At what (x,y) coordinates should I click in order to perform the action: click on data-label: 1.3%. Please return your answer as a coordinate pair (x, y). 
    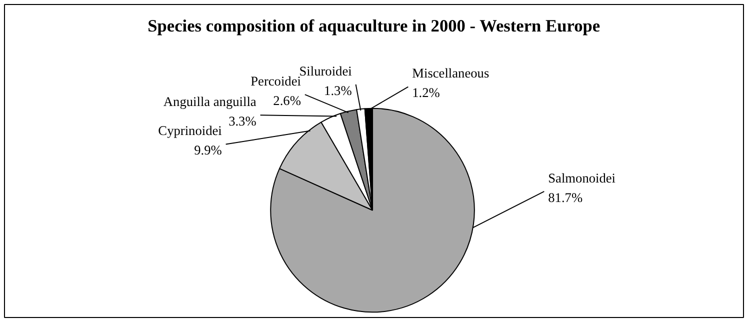
    Looking at the image, I should click on (338, 90).